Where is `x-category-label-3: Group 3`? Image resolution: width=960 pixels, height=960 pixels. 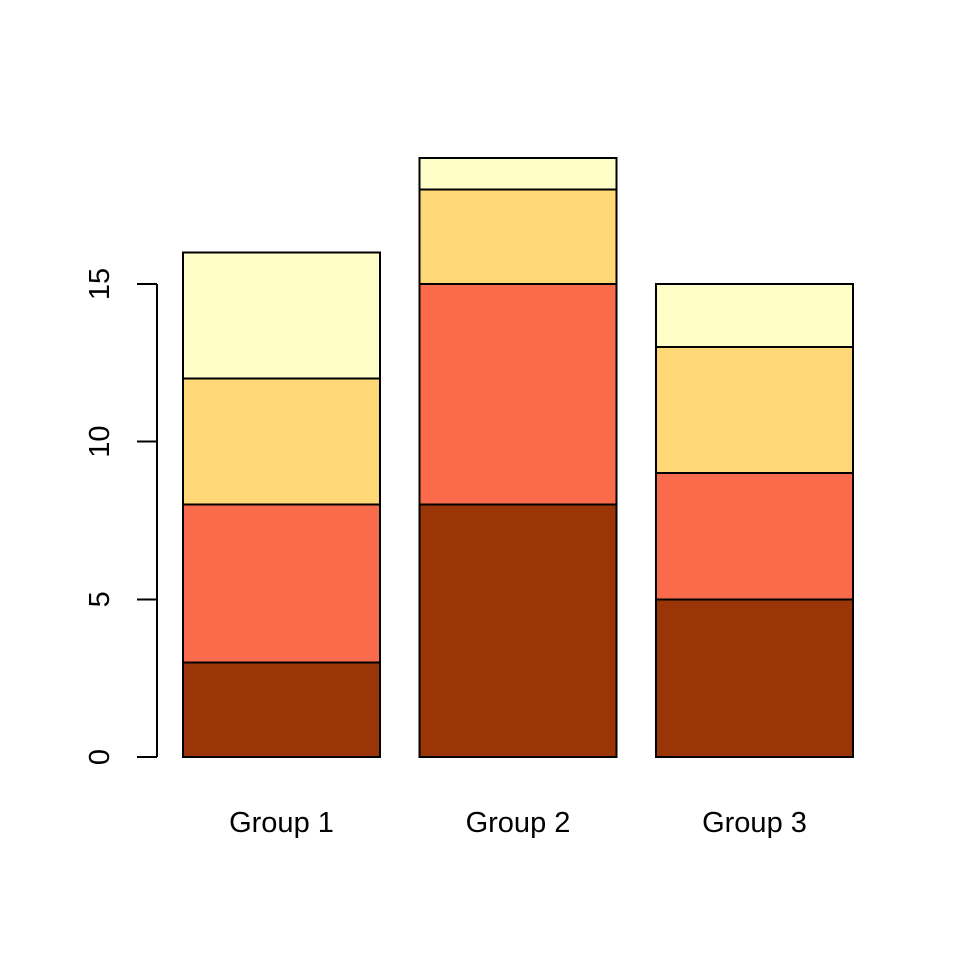
x-category-label-3: Group 3 is located at coordinates (754, 823).